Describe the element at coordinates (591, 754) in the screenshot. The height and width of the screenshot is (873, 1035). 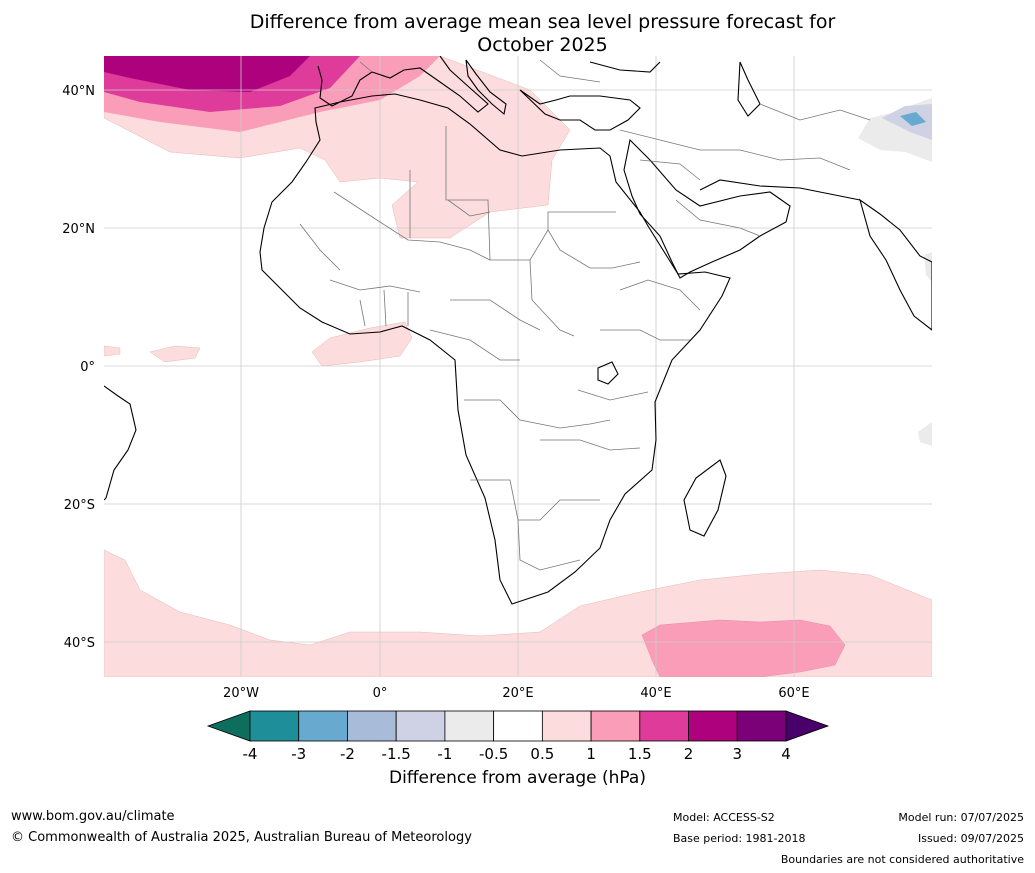
I see `colorbar-tick-label: 1` at that location.